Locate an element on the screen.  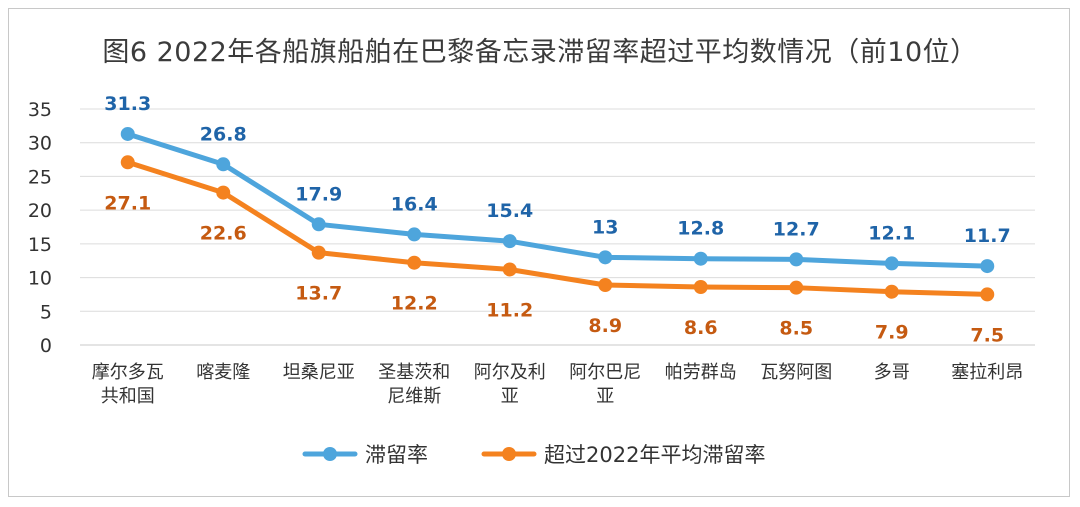
data-label: 7.5 is located at coordinates (987, 335).